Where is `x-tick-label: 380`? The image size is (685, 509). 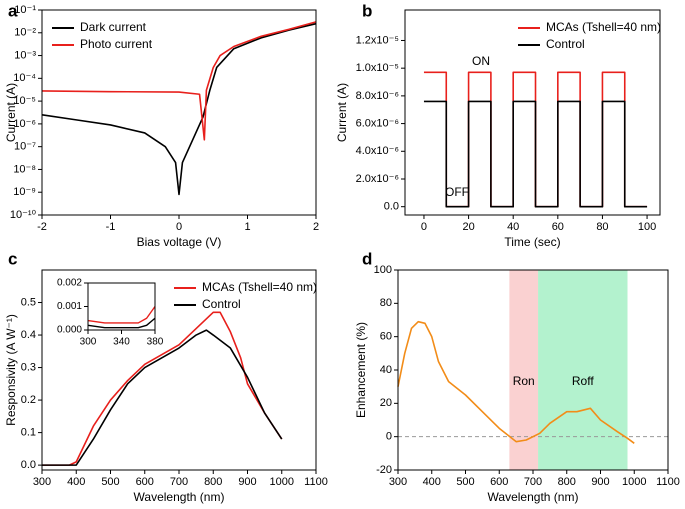
x-tick-label: 380 is located at coordinates (155, 342).